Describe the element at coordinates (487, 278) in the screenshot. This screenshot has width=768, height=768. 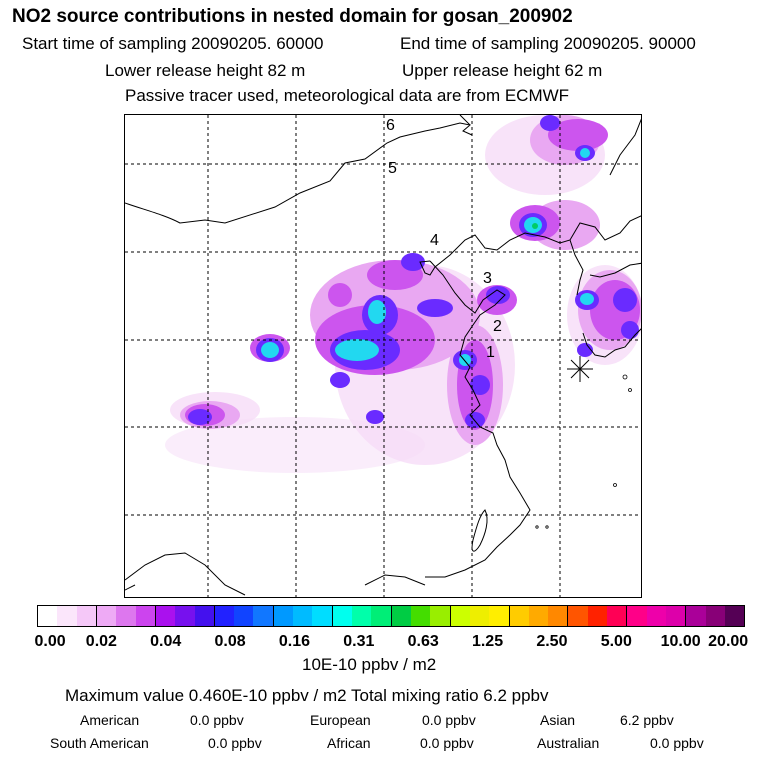
I see `grid-label-3: 3` at that location.